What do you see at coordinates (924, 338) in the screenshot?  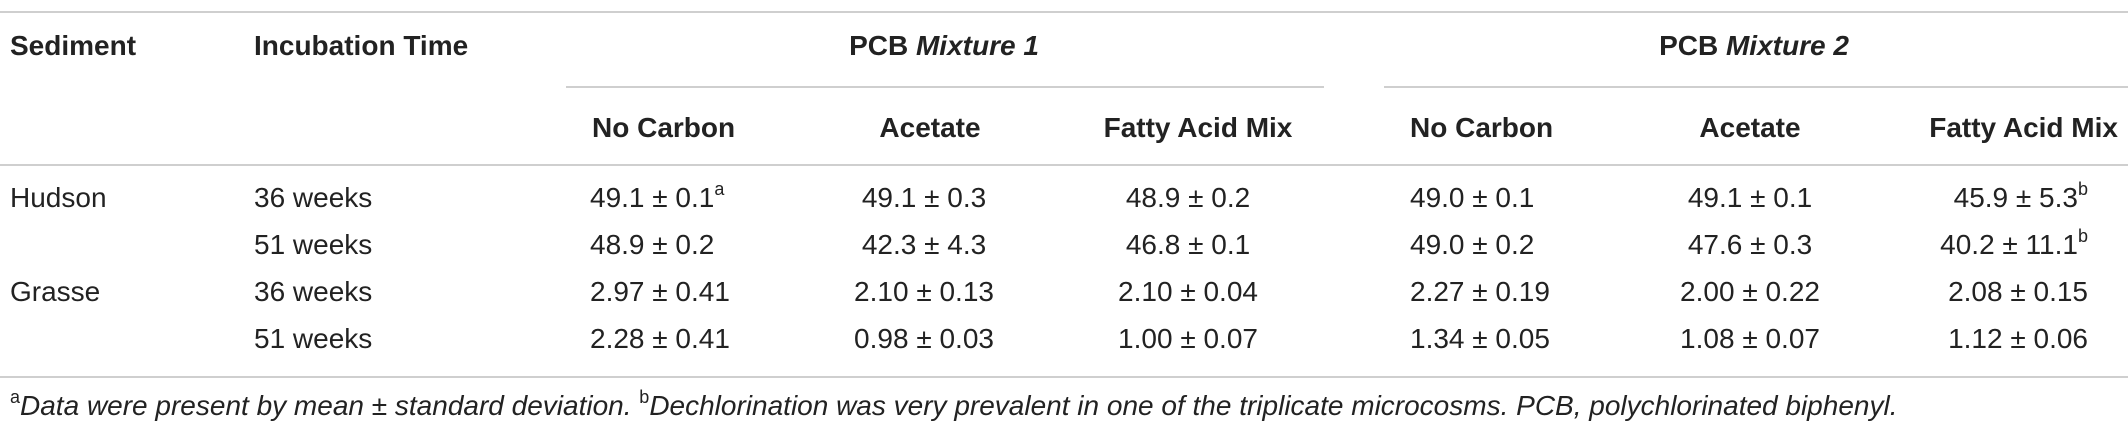 I see `cell-value: 0.98 ± 0.03` at bounding box center [924, 338].